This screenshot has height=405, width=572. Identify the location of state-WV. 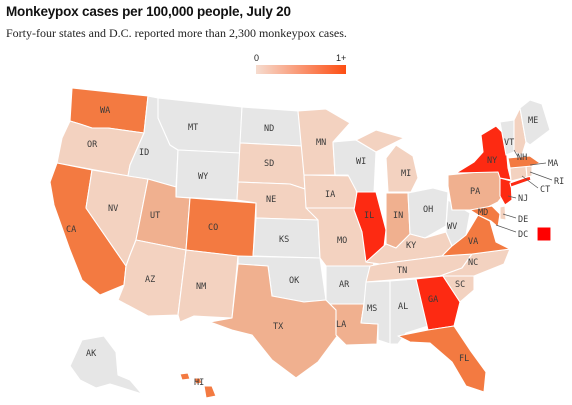
(458, 223).